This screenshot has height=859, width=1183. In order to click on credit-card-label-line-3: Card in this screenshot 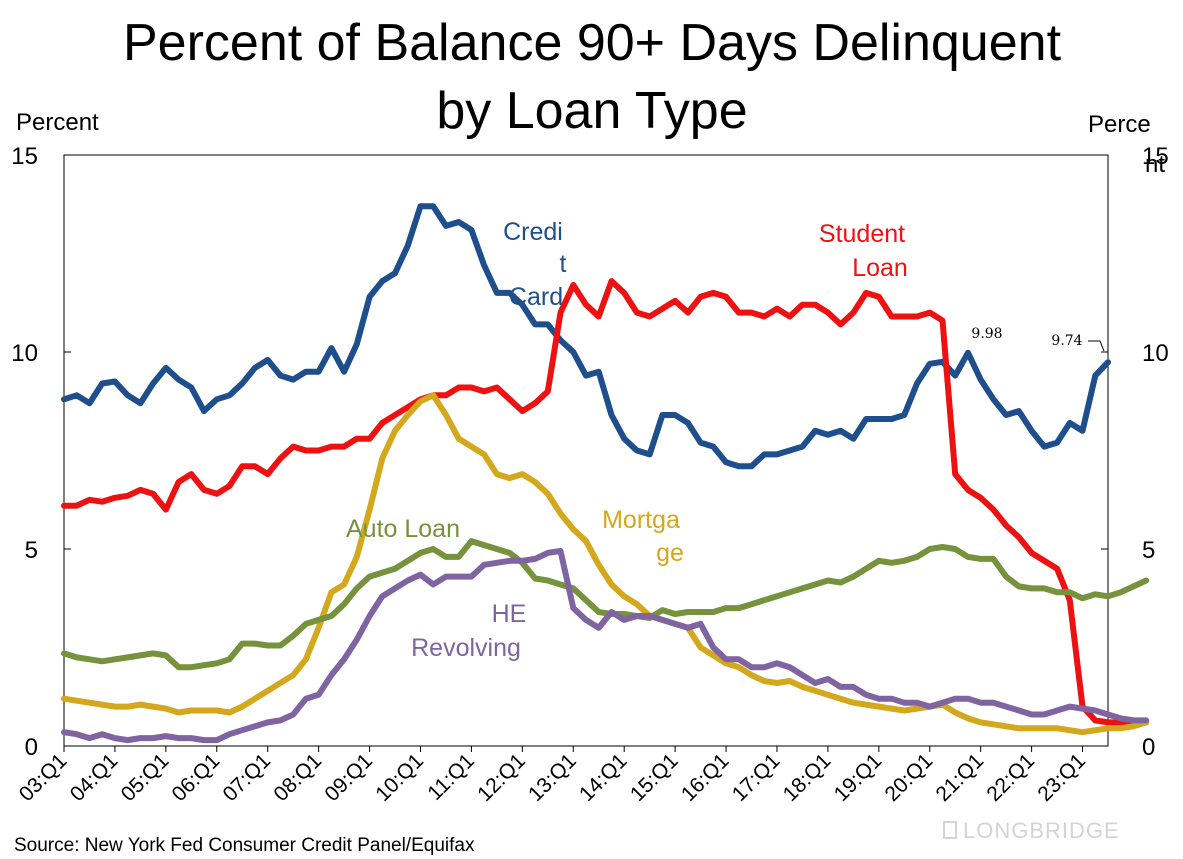, I will do `click(536, 297)`.